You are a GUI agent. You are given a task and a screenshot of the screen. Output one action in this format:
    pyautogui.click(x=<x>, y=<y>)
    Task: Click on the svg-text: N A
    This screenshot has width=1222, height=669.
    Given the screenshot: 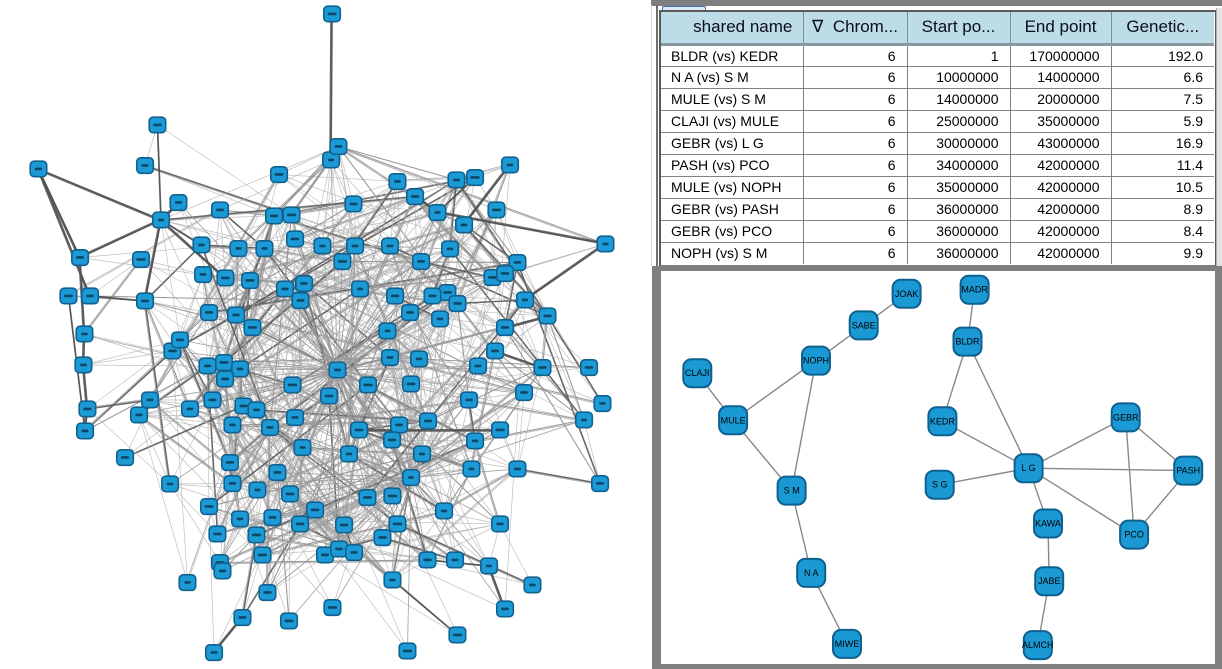 What is the action you would take?
    pyautogui.click(x=811, y=573)
    